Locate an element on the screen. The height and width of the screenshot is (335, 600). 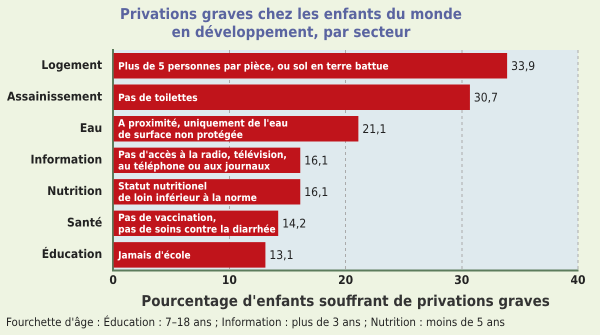
data-label: 14,2 is located at coordinates (294, 223).